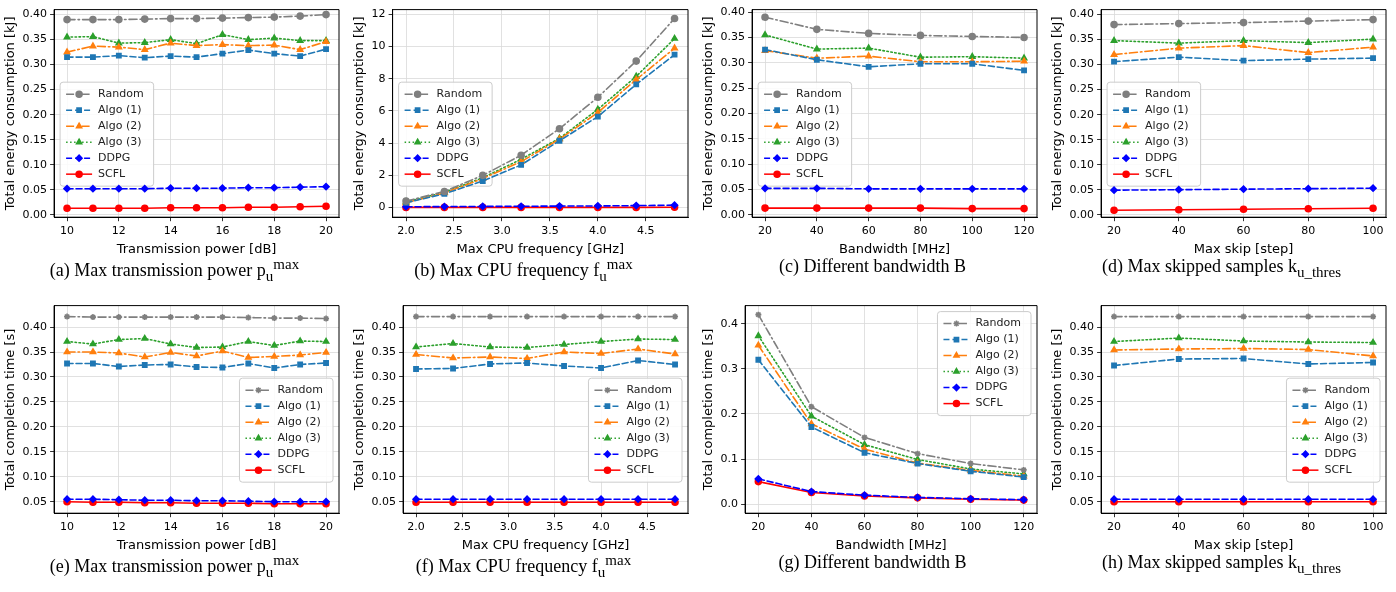 The height and width of the screenshot is (592, 1396). I want to click on text: (g) Different bandwidth B, so click(872, 562).